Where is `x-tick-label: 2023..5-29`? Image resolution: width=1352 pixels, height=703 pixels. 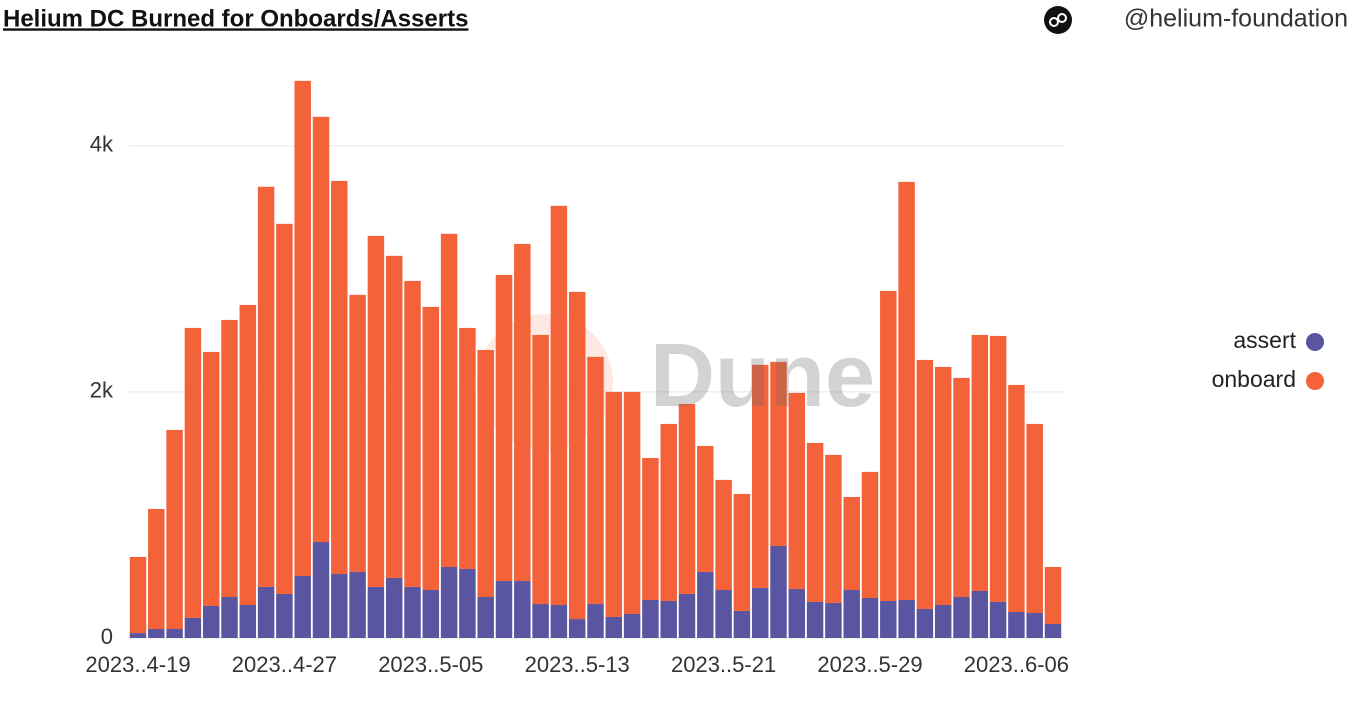
x-tick-label: 2023..5-29 is located at coordinates (869, 664).